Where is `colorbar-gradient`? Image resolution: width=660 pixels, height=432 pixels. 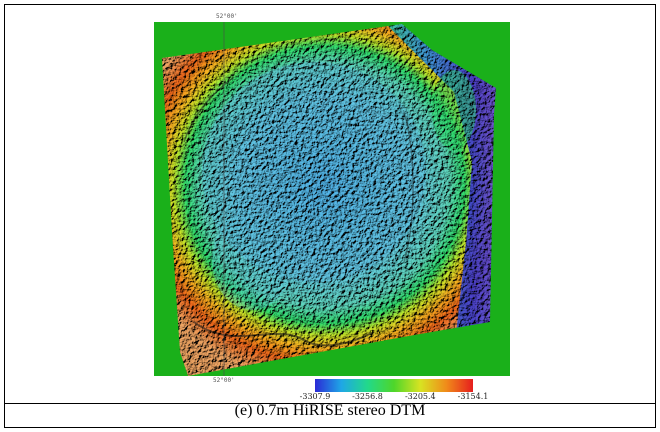
colorbar-gradient is located at coordinates (394, 385).